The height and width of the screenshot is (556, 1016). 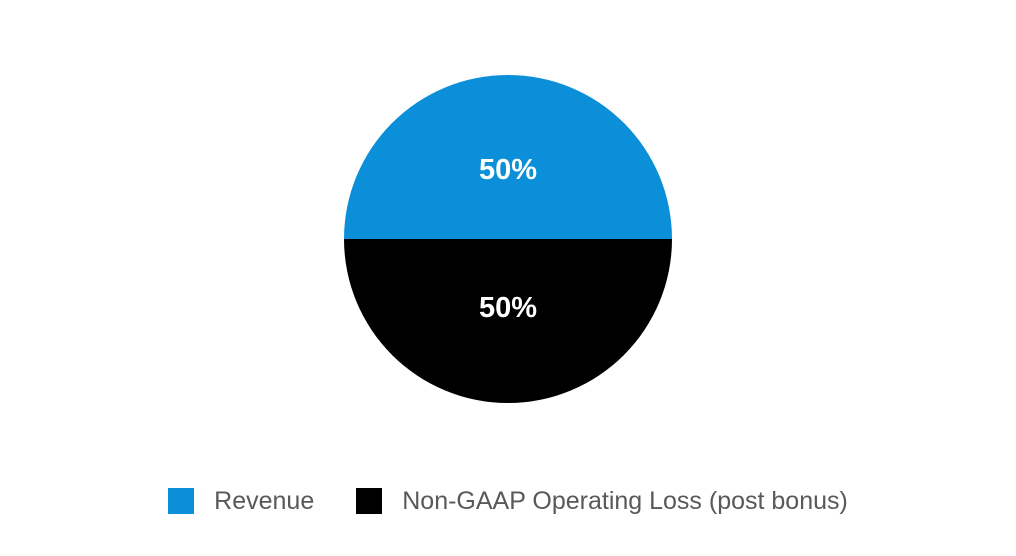 I want to click on pie-slice-revenue, so click(x=508, y=157).